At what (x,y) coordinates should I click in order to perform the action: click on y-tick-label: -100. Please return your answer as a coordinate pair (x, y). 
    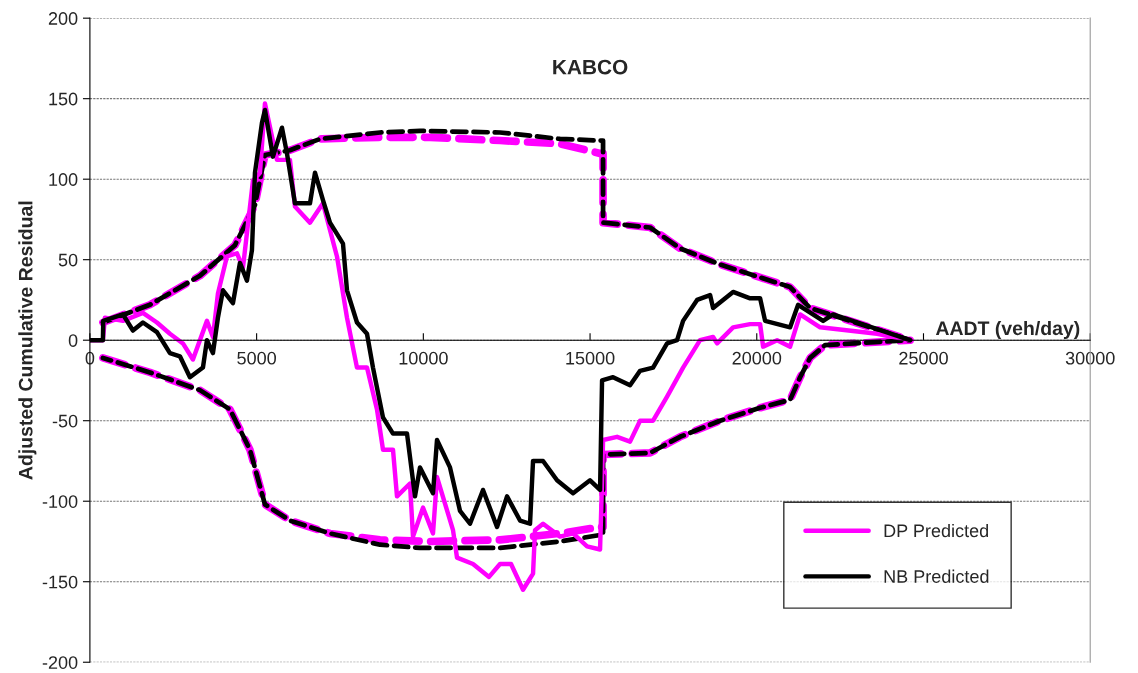
    Looking at the image, I should click on (60, 501).